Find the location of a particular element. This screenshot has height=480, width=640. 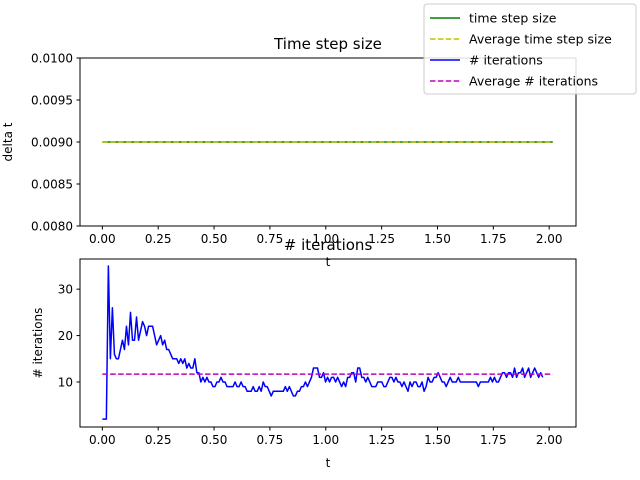

time-step-y-ticks: 0.0080 0.0085 0.0090 0.0095 0.0100 is located at coordinates (55, 142).